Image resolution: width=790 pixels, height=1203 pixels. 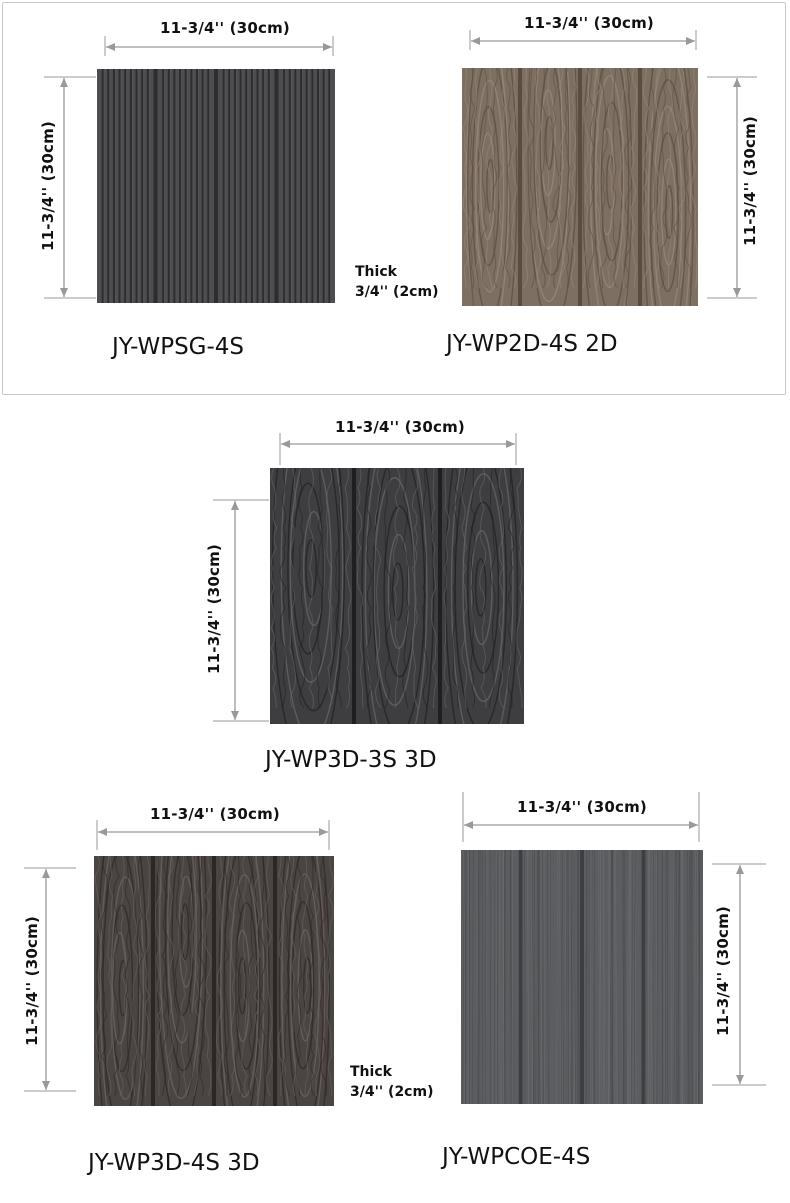 What do you see at coordinates (400, 427) in the screenshot?
I see `width-label-3: 11-3/4'' (30cm)` at bounding box center [400, 427].